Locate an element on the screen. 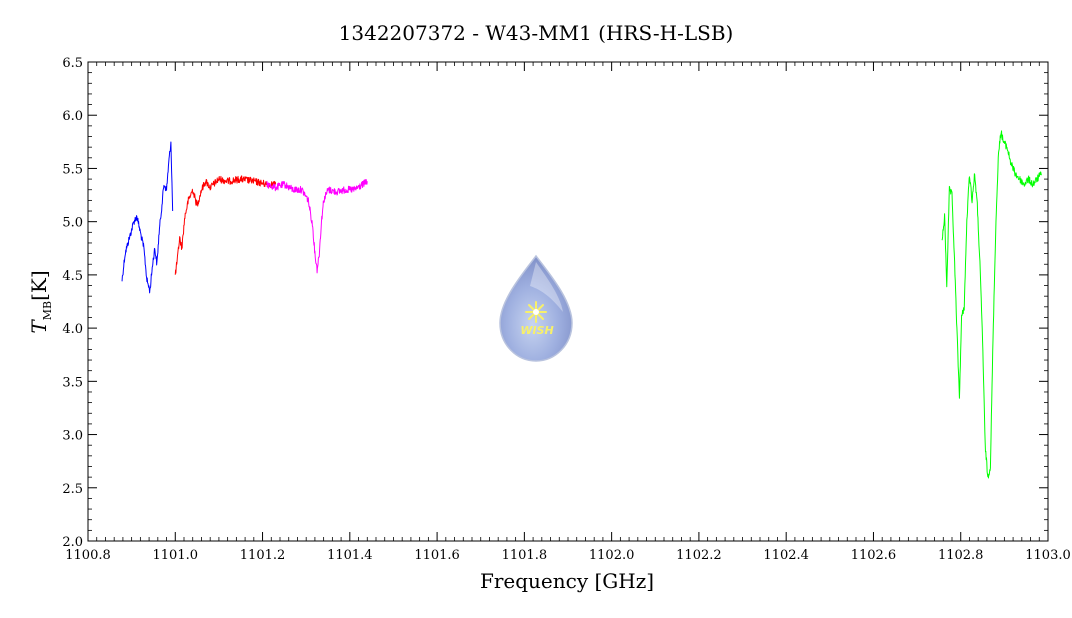 Image resolution: width=1072 pixels, height=618 pixels. y-tick-label: 2.0 is located at coordinates (72, 542).